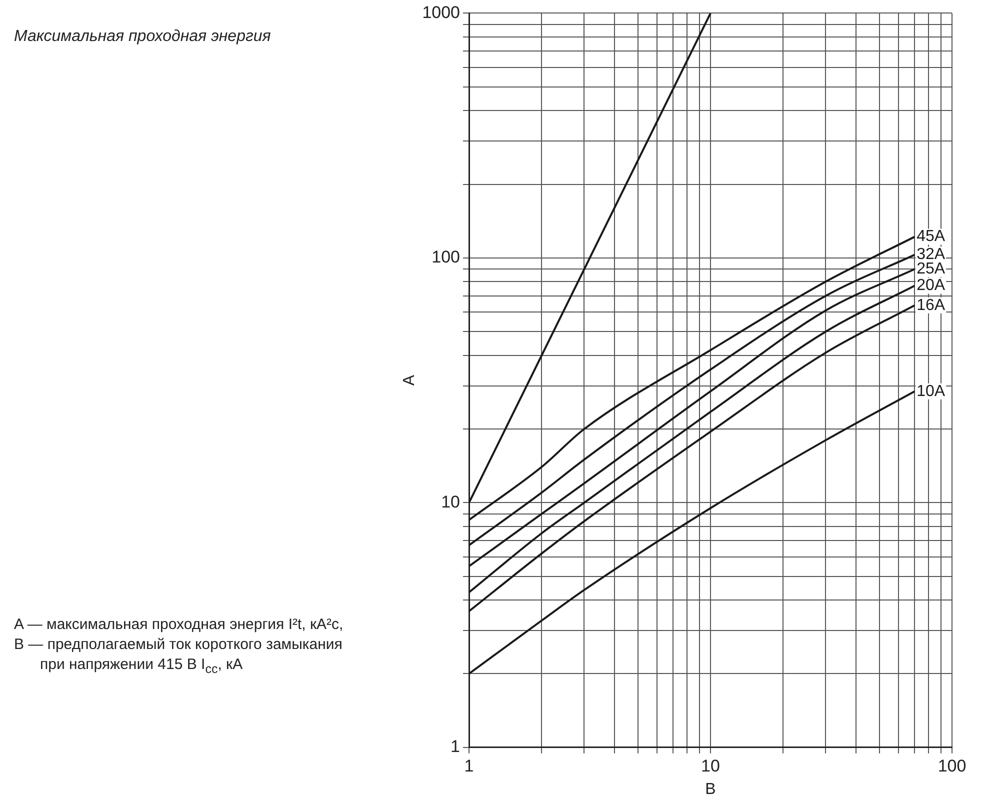 This screenshot has width=982, height=809. What do you see at coordinates (450, 502) in the screenshot?
I see `y-tick-label: 10` at bounding box center [450, 502].